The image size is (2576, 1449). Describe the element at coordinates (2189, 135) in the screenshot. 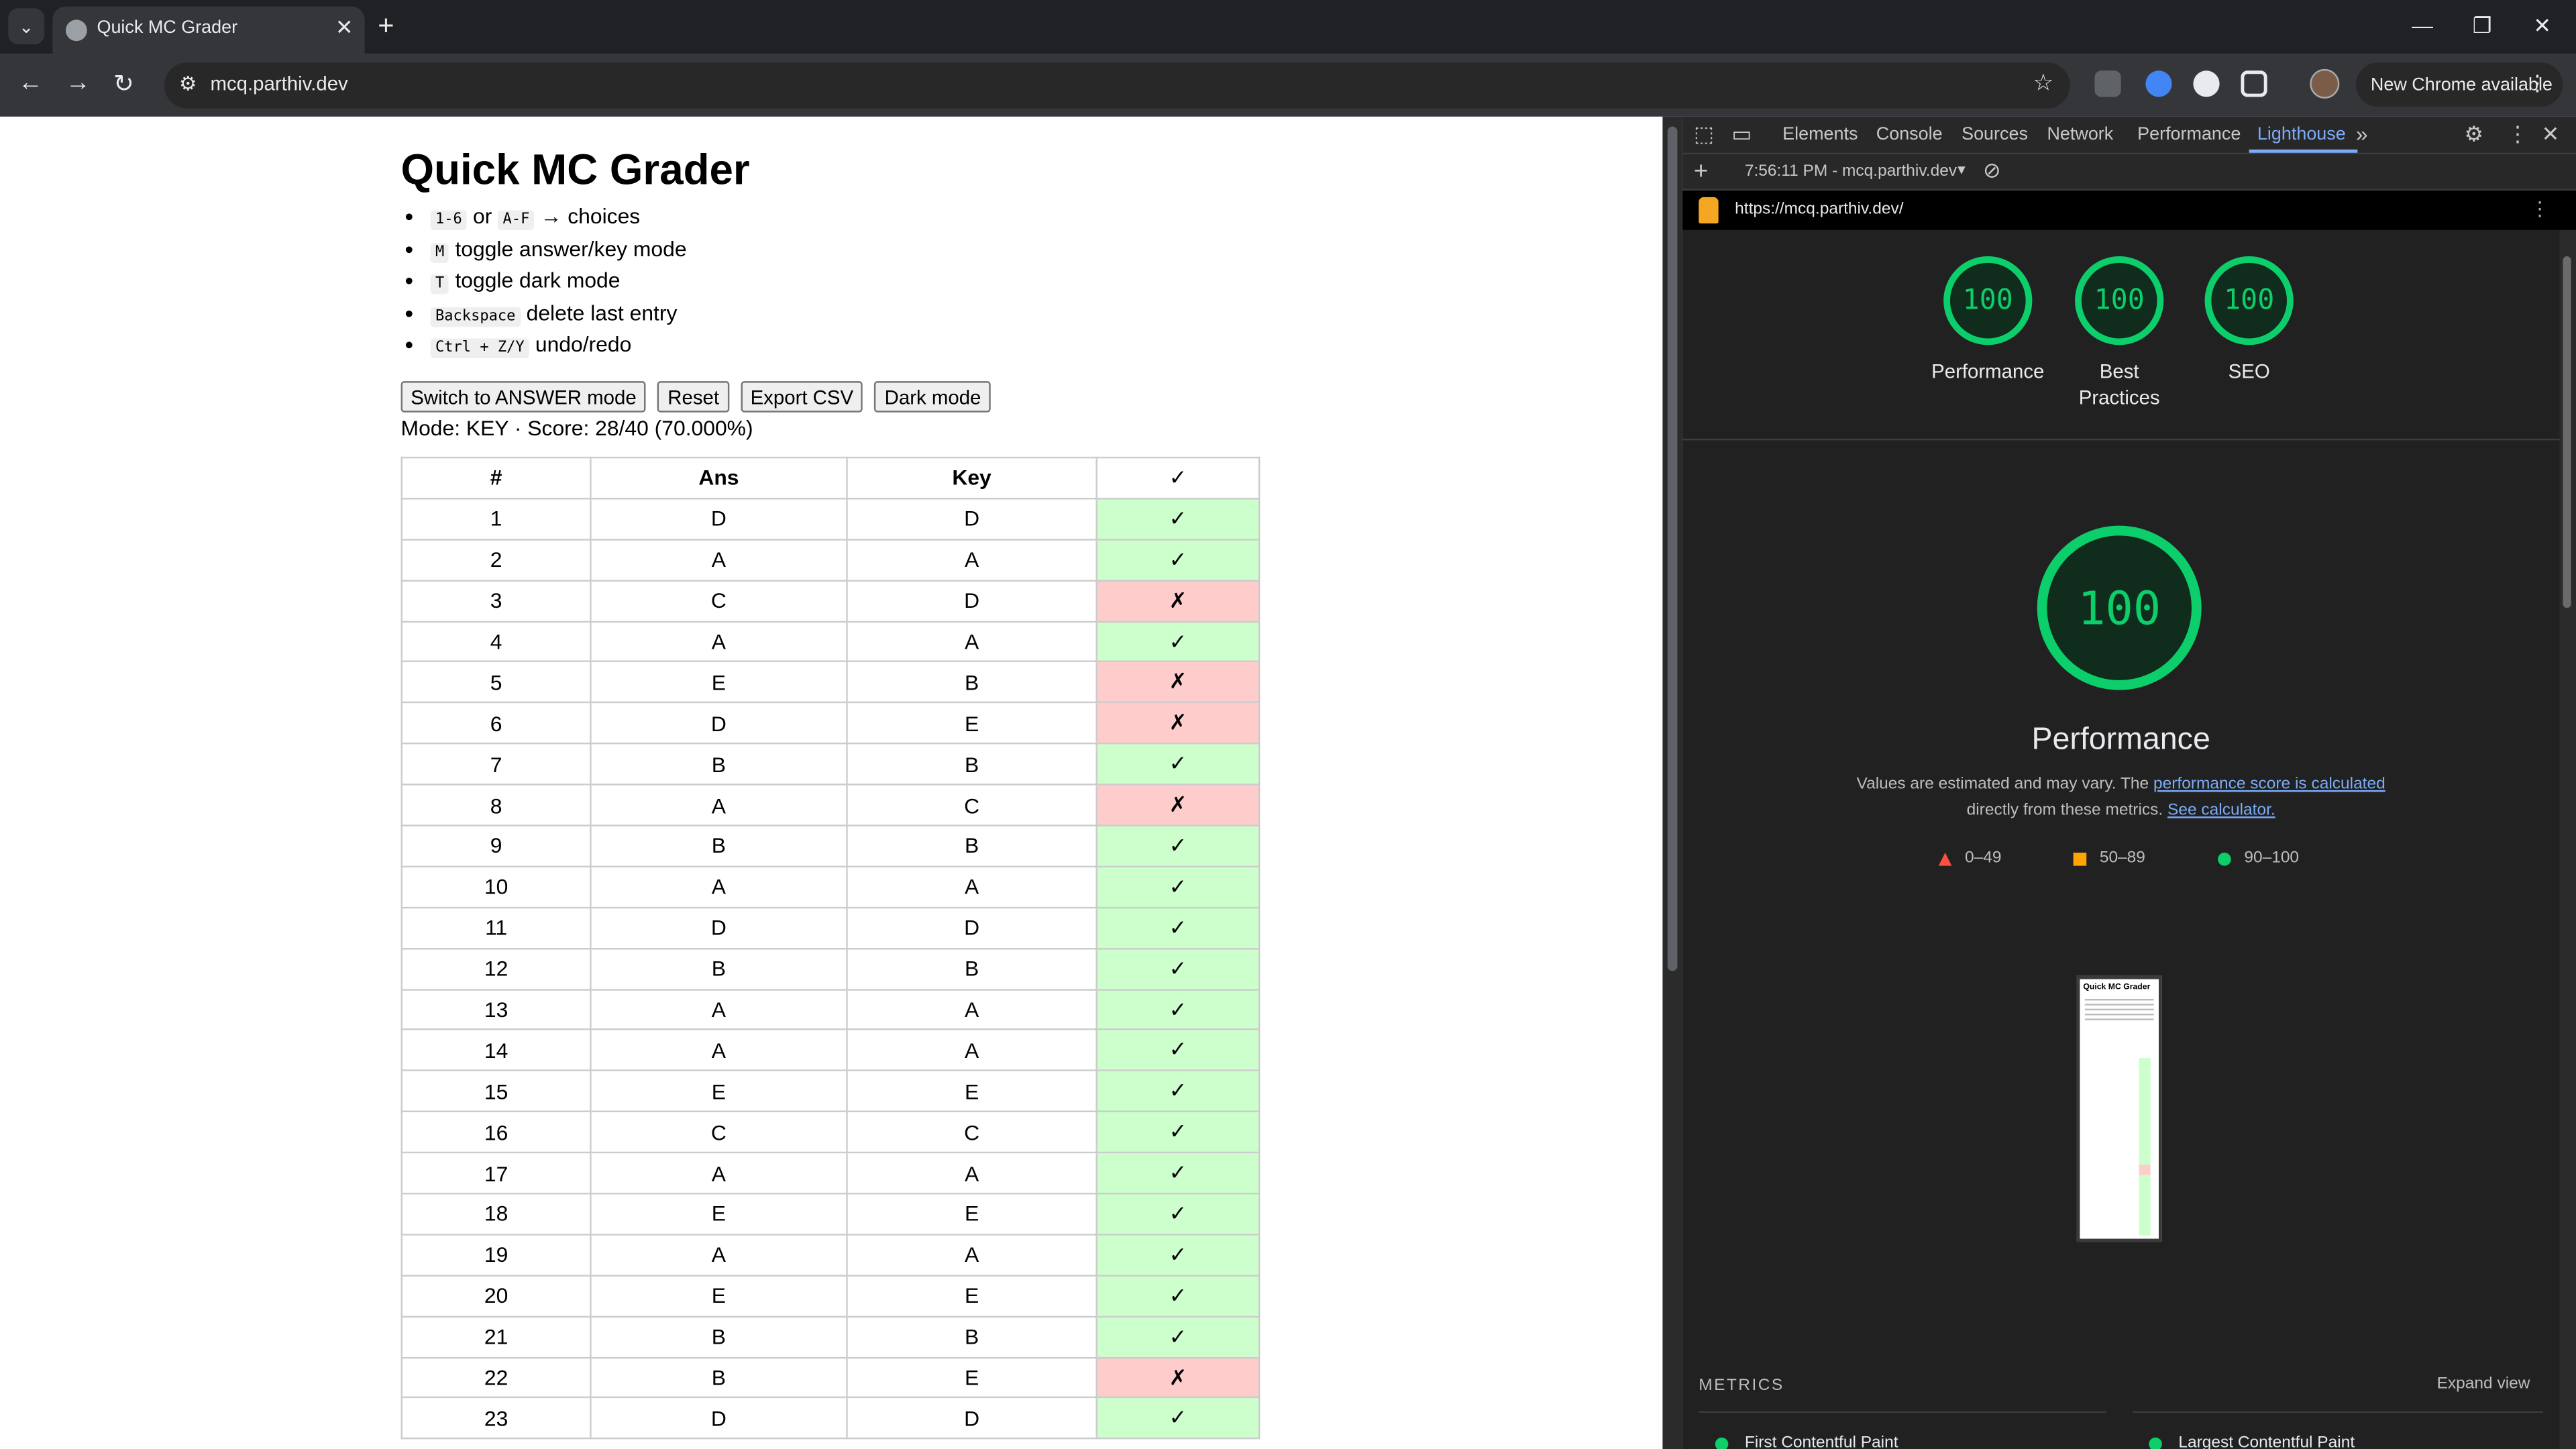

I see `tab-performance: Performance` at that location.